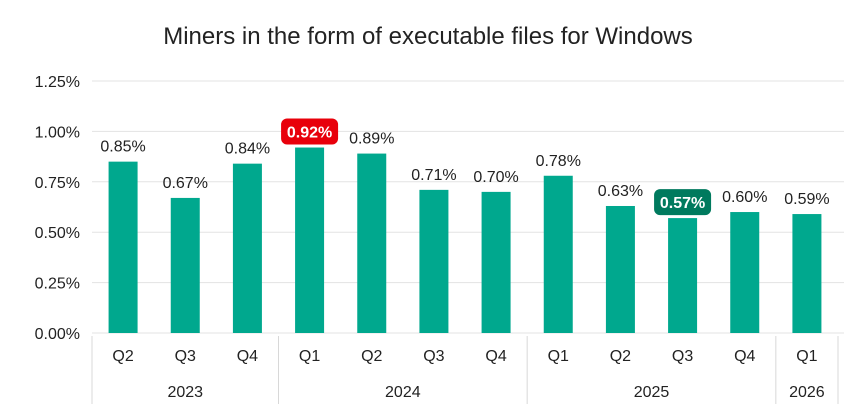  Describe the element at coordinates (806, 199) in the screenshot. I see `data-label: 0.59%` at that location.